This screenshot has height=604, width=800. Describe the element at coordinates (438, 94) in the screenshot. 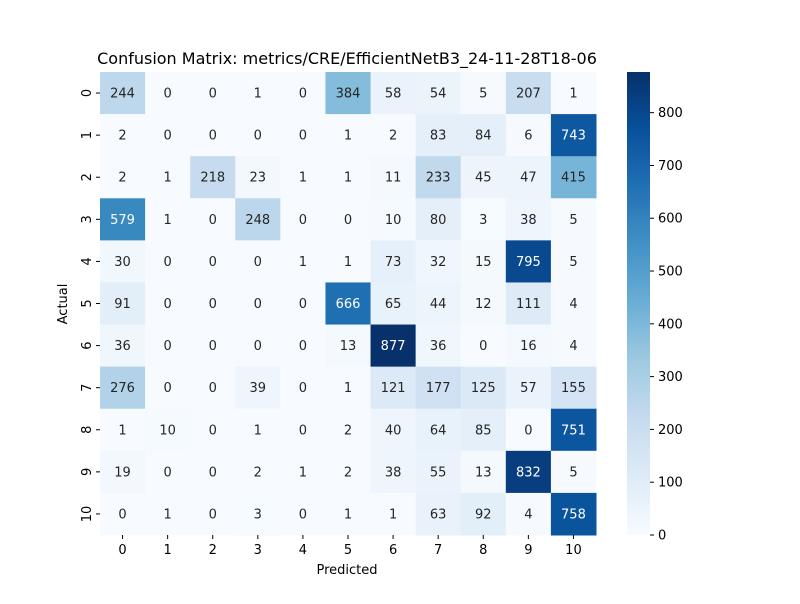

I see `cell-value-label: 54` at that location.